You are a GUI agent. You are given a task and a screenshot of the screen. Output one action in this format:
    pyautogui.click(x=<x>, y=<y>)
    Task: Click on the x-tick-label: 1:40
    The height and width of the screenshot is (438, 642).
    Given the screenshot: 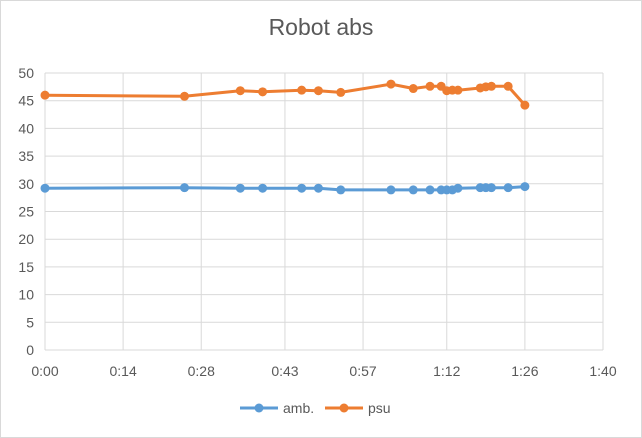 What is the action you would take?
    pyautogui.click(x=602, y=371)
    